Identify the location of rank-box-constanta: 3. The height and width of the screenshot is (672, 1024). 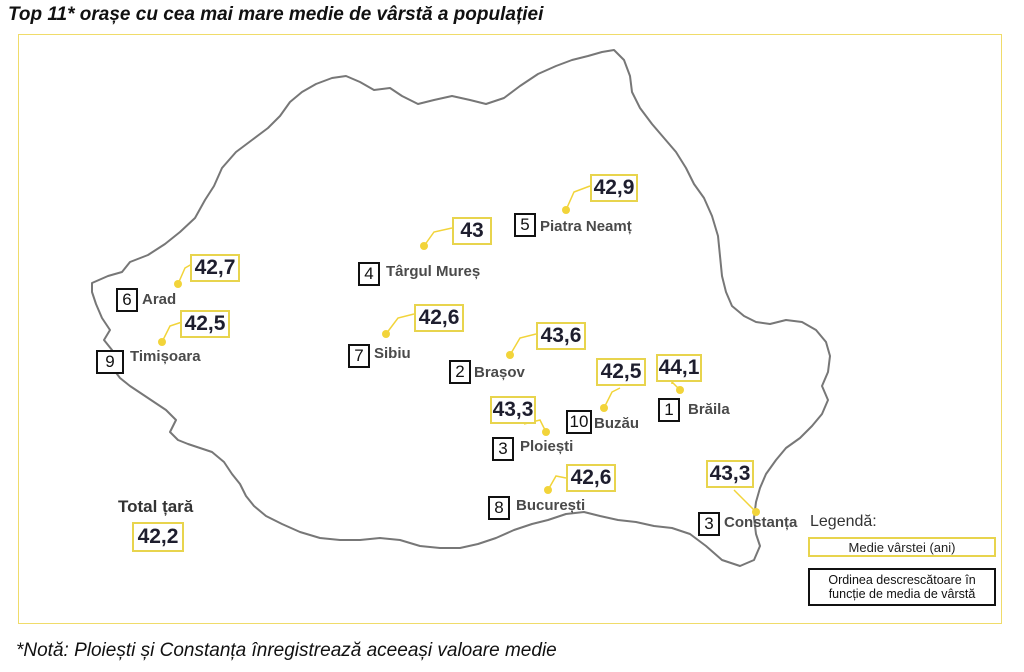
(709, 524).